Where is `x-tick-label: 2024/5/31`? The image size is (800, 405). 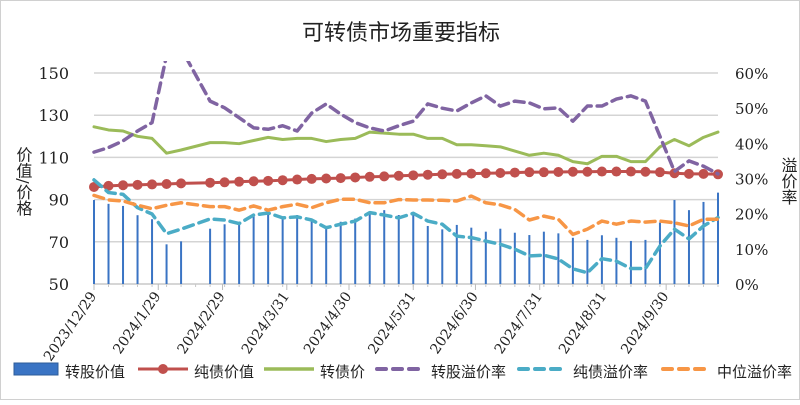
x-tick-label: 2024/5/31 is located at coordinates (392, 323).